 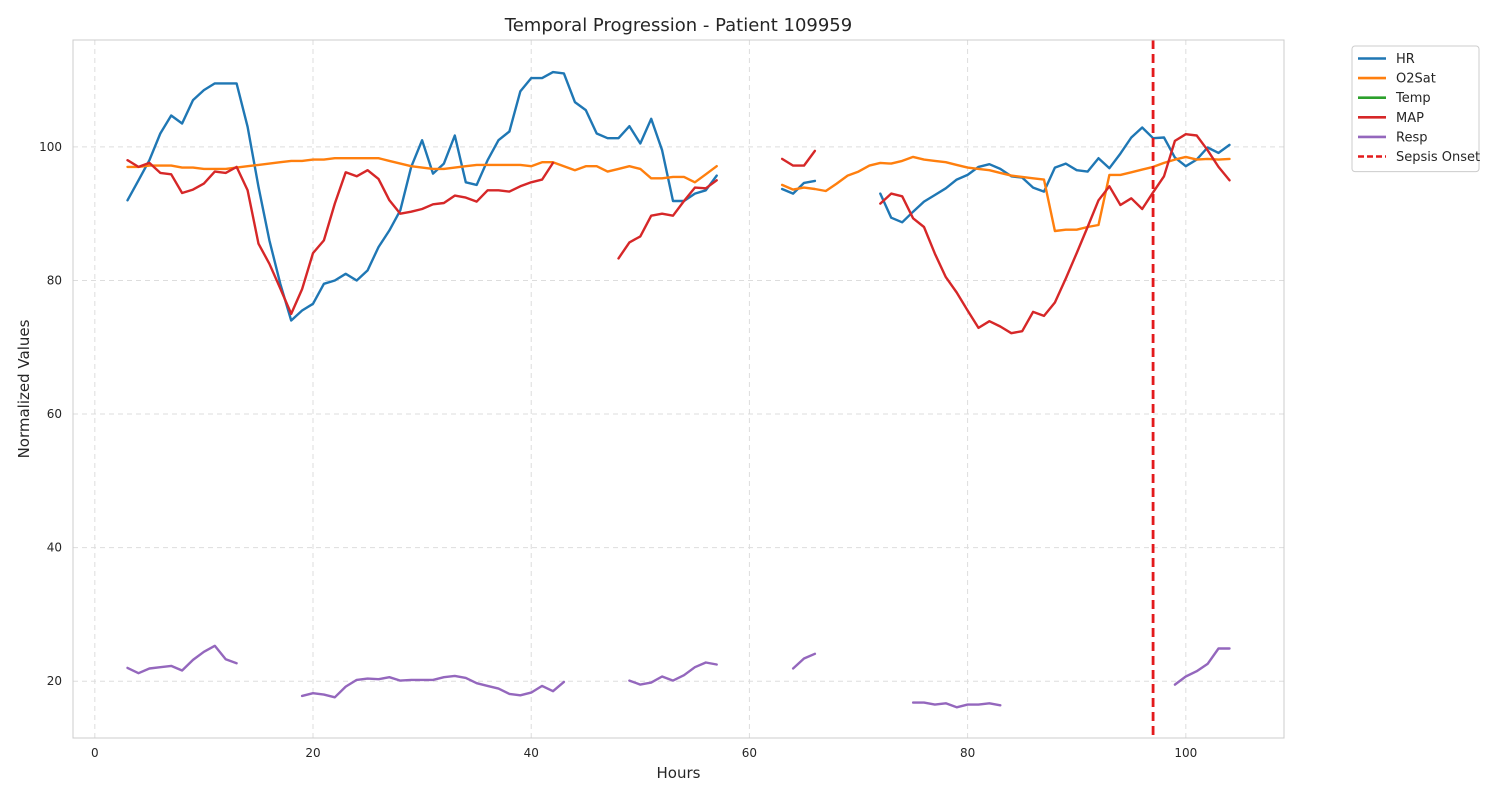 I want to click on x-tick-label: 0, so click(x=95, y=753).